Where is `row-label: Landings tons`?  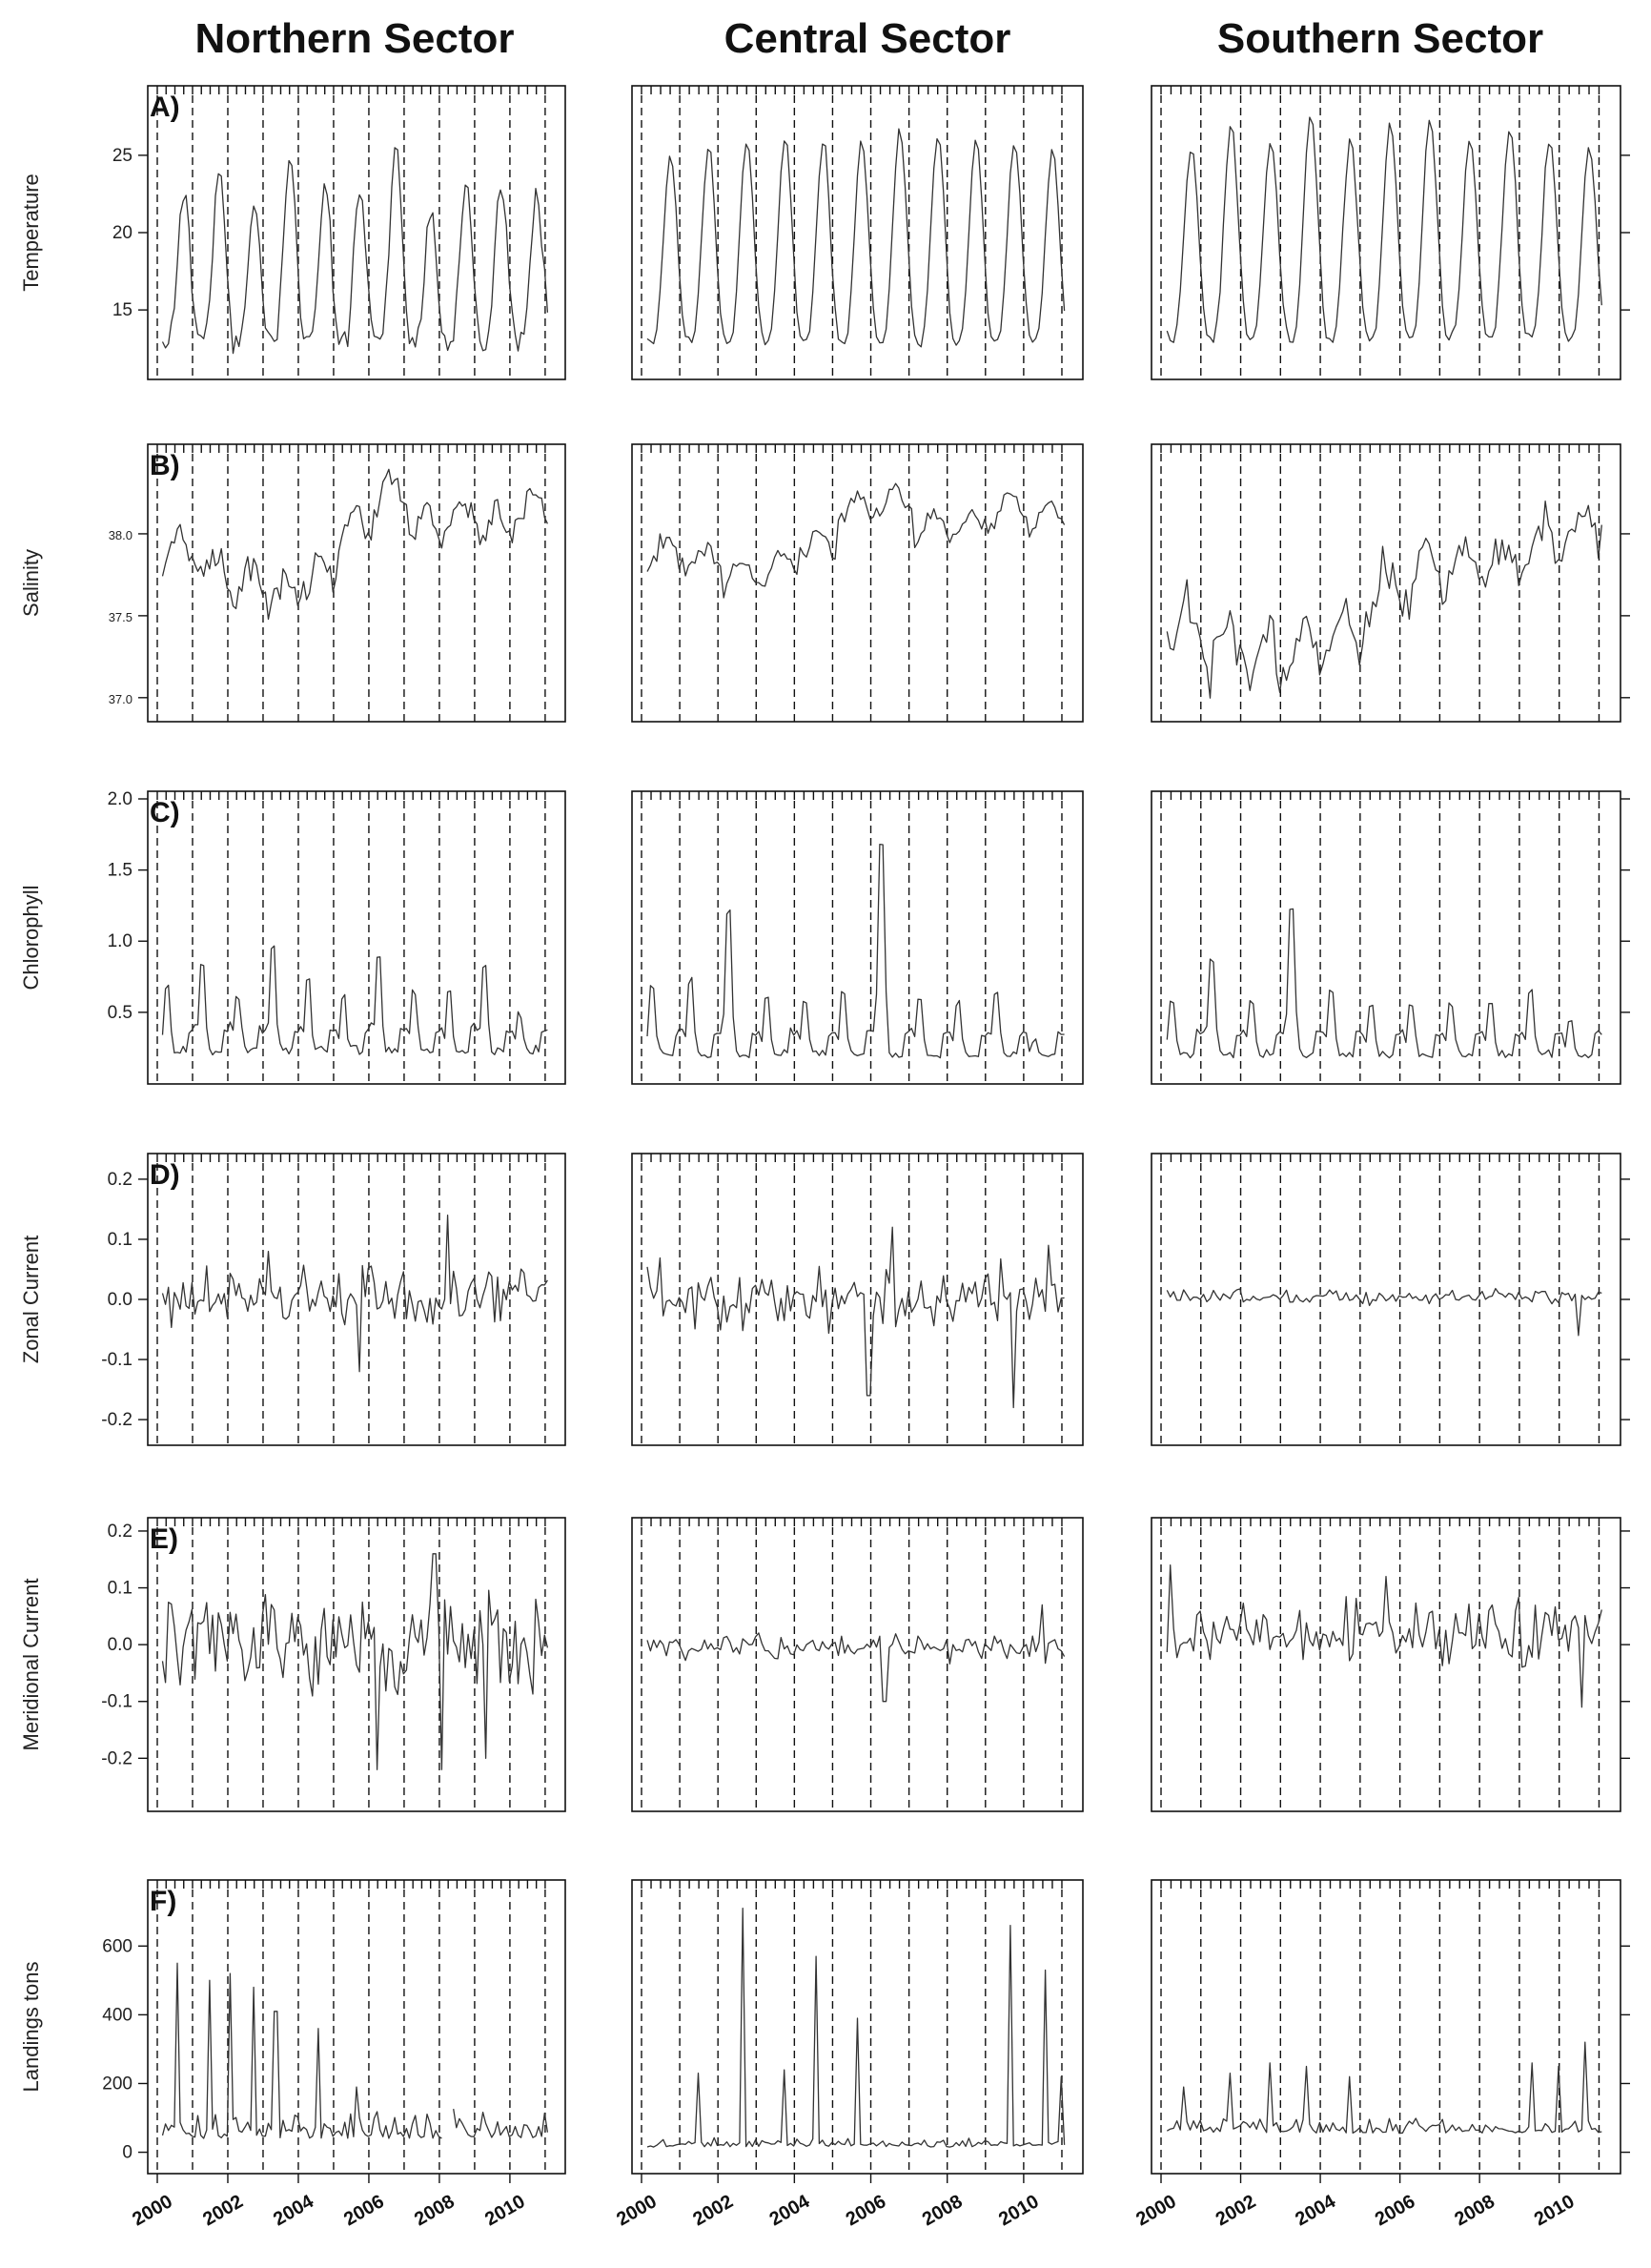 row-label: Landings tons is located at coordinates (31, 2027).